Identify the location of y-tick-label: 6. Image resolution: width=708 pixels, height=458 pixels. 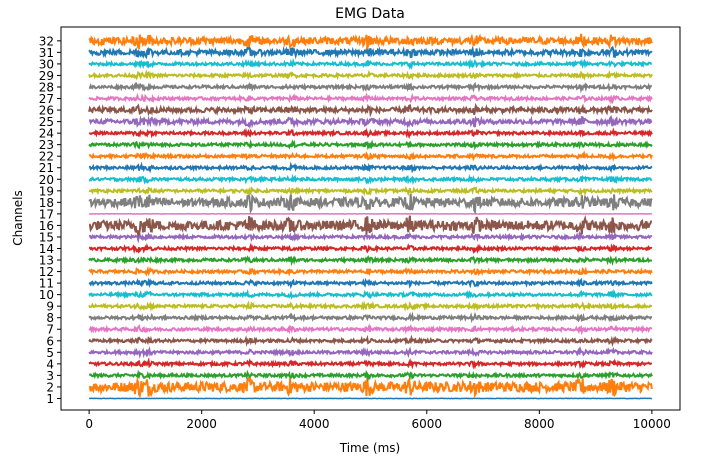
(50, 341).